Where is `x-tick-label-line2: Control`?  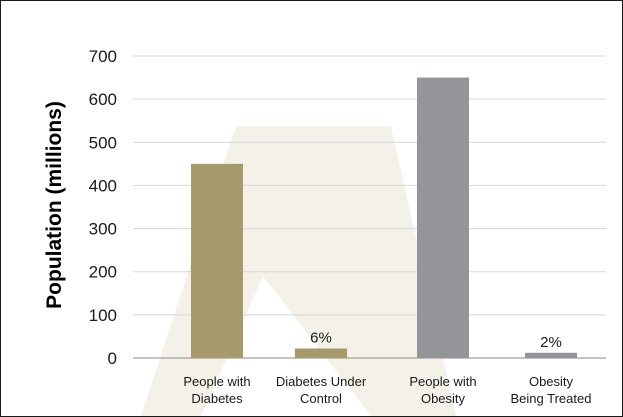 x-tick-label-line2: Control is located at coordinates (321, 398).